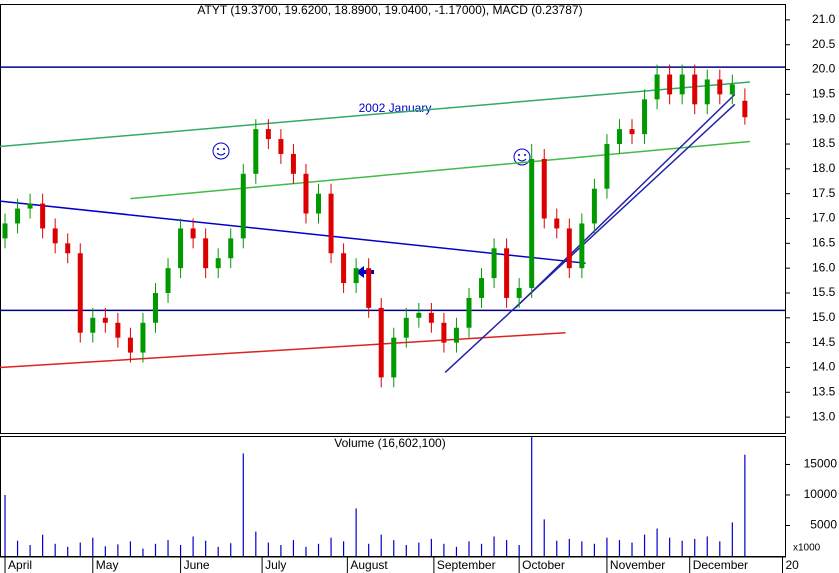 The image size is (839, 573). What do you see at coordinates (807, 548) in the screenshot?
I see `volume-unit: x1000` at bounding box center [807, 548].